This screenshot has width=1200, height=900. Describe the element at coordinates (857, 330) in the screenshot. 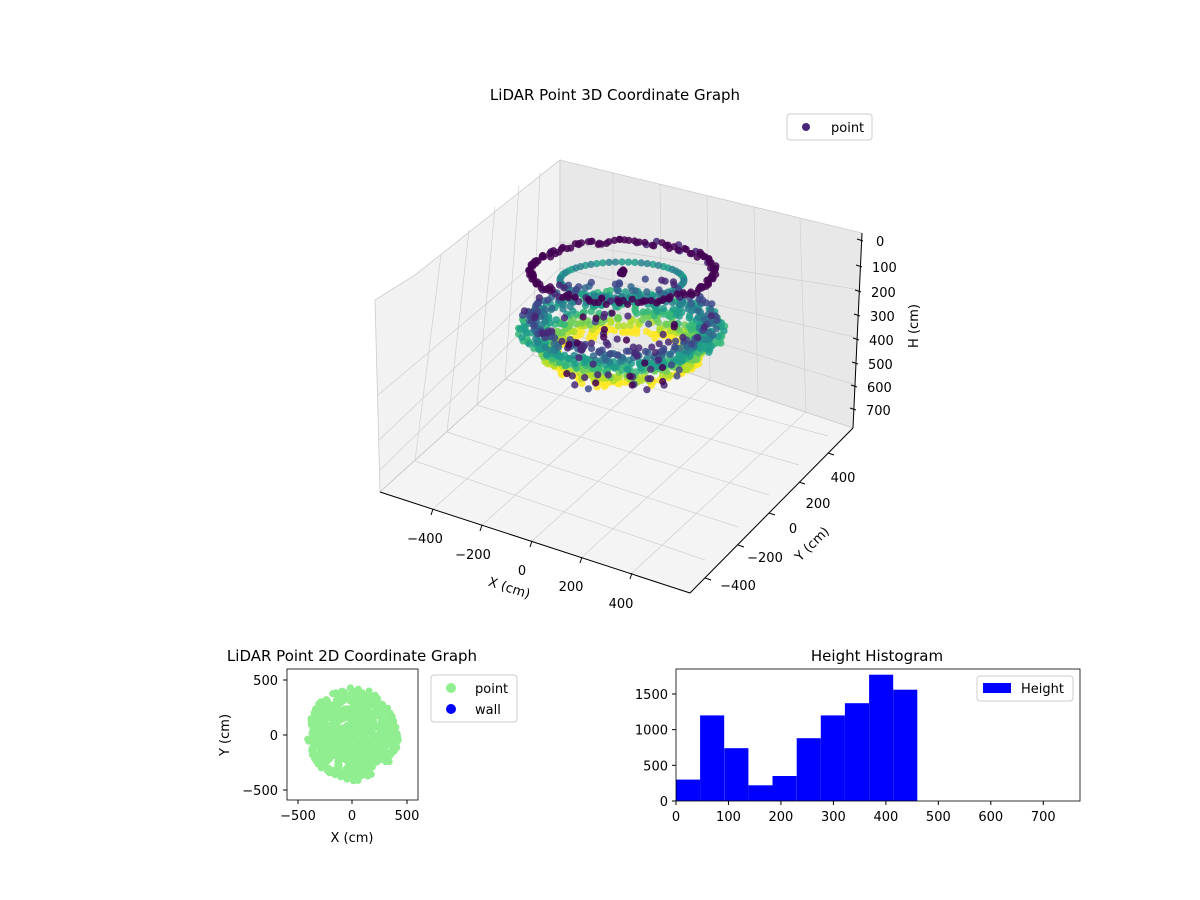

I see `z-axis-line-3d` at that location.